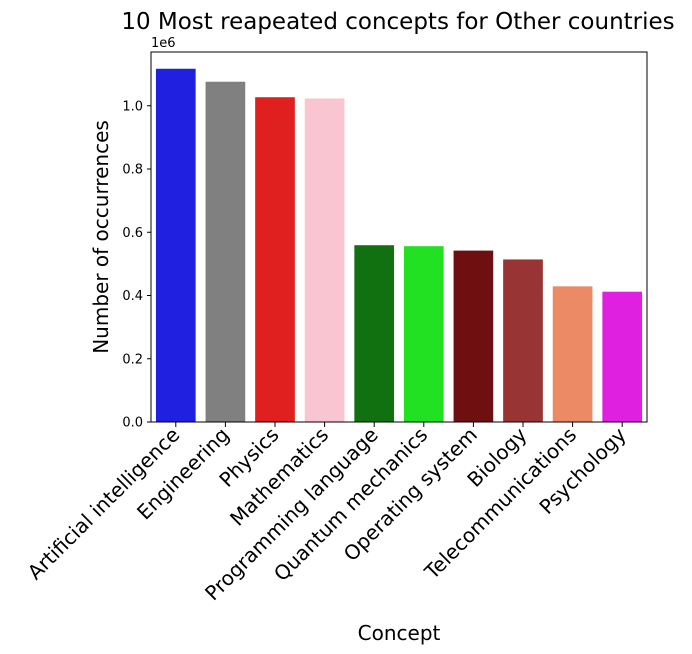  I want to click on y-tick-label: 0.0, so click(132, 423).